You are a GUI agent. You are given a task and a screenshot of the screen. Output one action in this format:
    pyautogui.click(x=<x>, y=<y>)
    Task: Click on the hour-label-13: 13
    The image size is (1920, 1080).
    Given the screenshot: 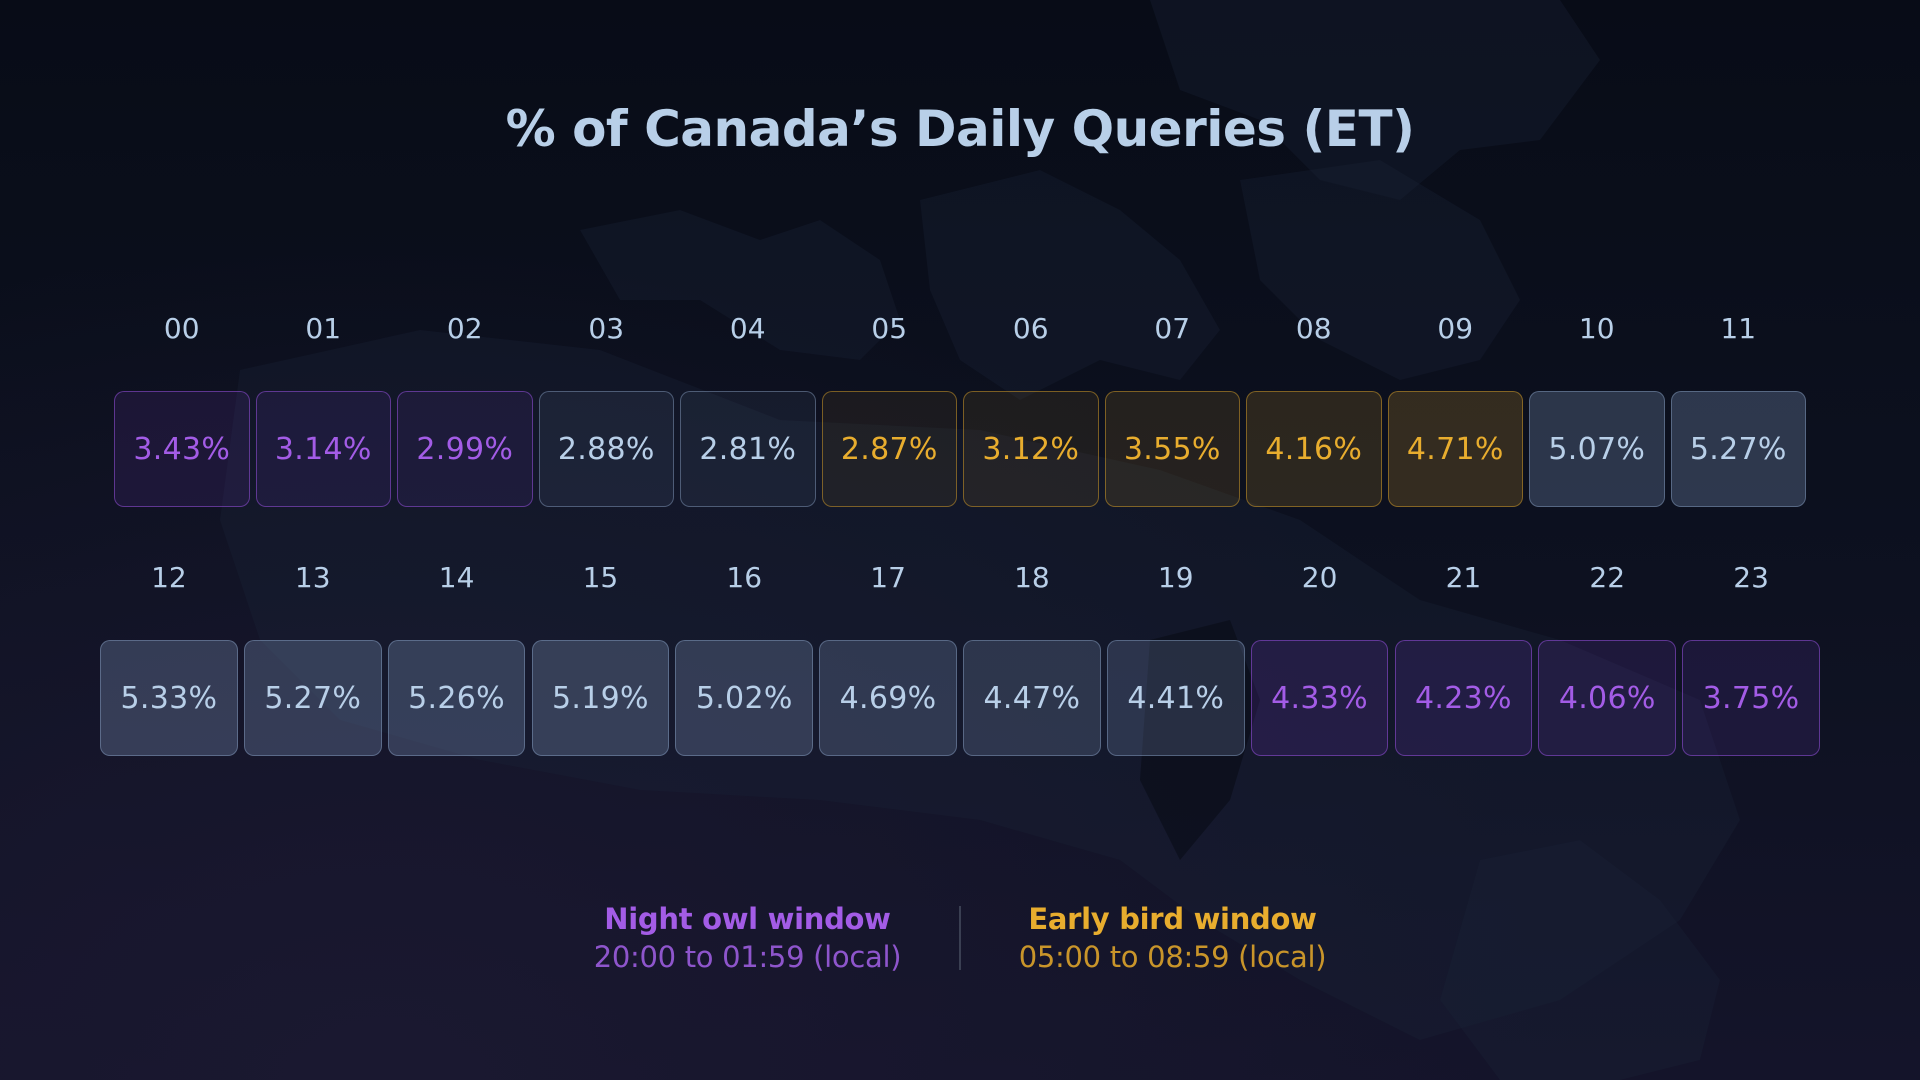 What is the action you would take?
    pyautogui.click(x=312, y=577)
    